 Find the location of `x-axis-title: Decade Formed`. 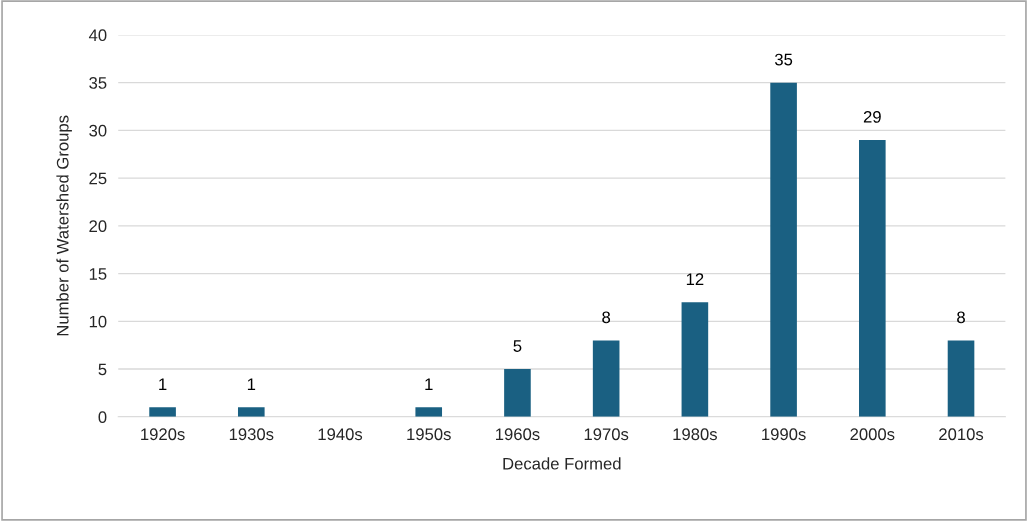

x-axis-title: Decade Formed is located at coordinates (562, 463).